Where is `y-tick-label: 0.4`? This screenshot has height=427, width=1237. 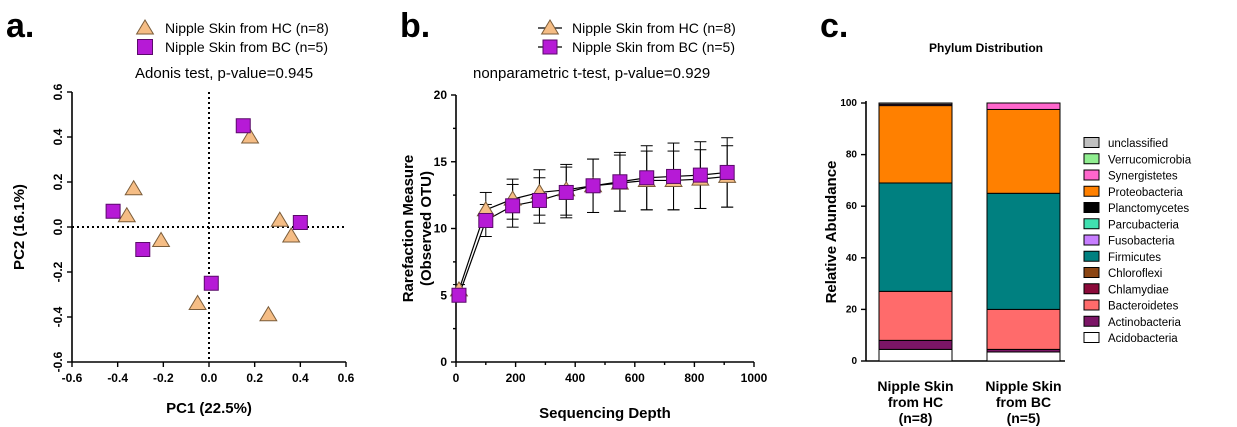 y-tick-label: 0.4 is located at coordinates (58, 136).